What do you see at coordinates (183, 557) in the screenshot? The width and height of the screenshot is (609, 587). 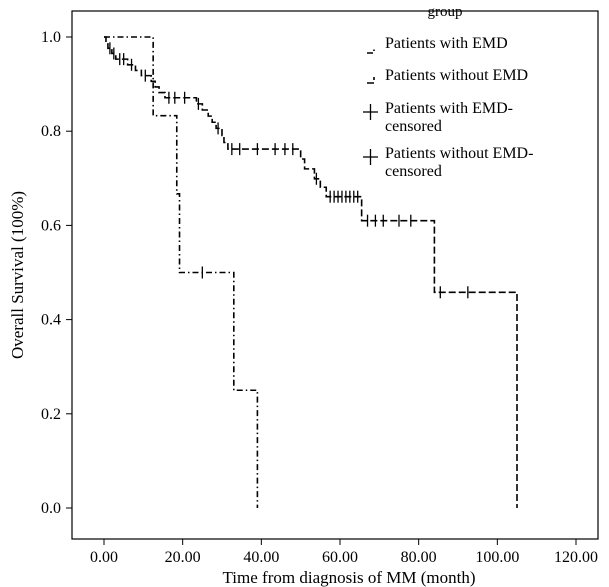 I see `x-tick-label: 20.00` at bounding box center [183, 557].